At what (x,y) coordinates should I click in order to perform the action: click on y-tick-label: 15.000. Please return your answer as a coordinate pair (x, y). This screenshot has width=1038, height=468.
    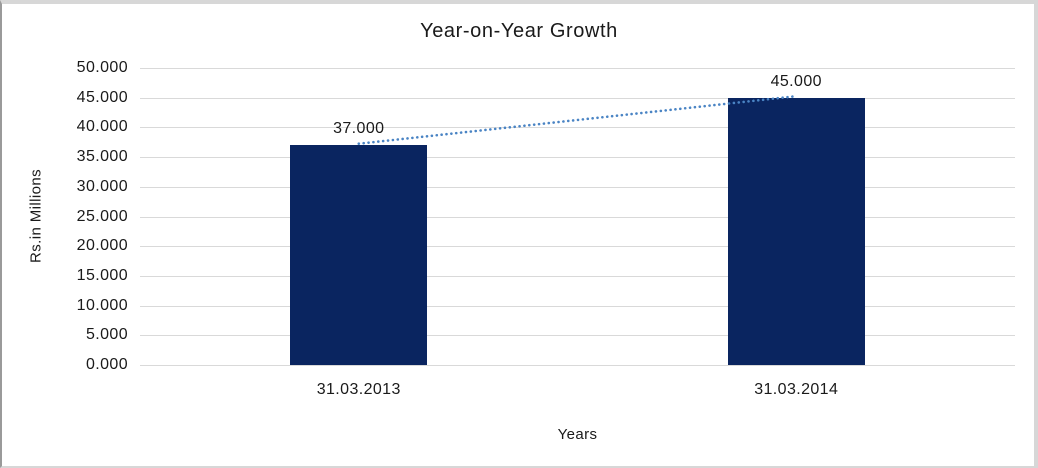
    Looking at the image, I should click on (102, 275).